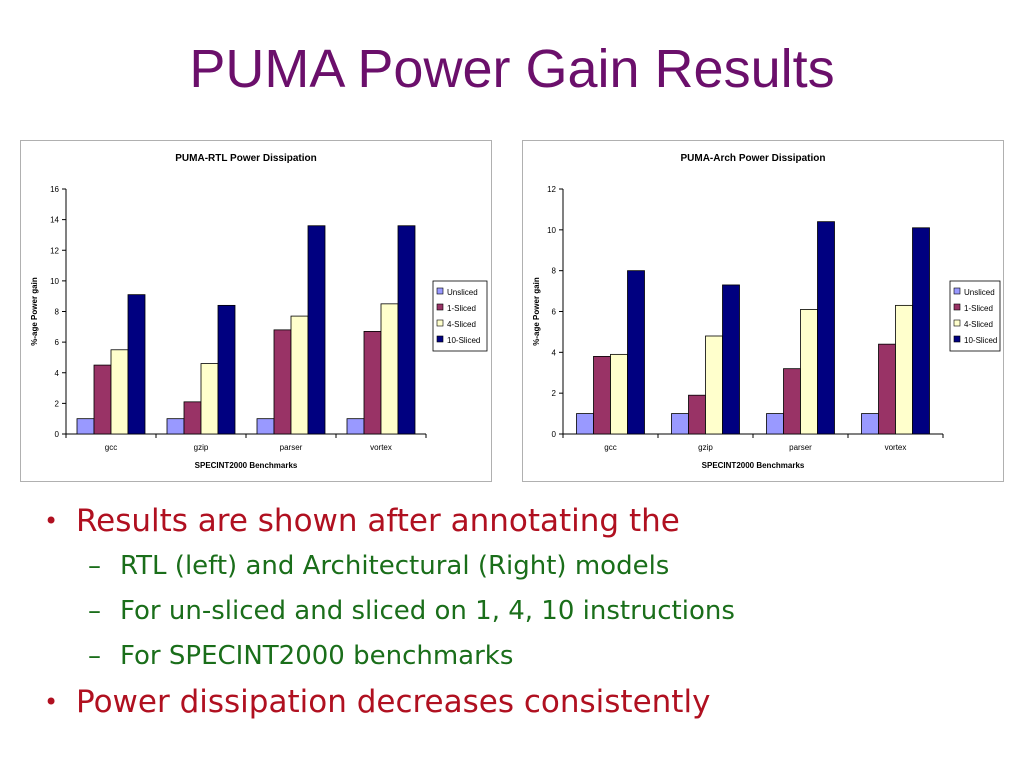  What do you see at coordinates (524, 656) in the screenshot?
I see `sub-bullet-item: – For SPECINT2000 benchmarks` at bounding box center [524, 656].